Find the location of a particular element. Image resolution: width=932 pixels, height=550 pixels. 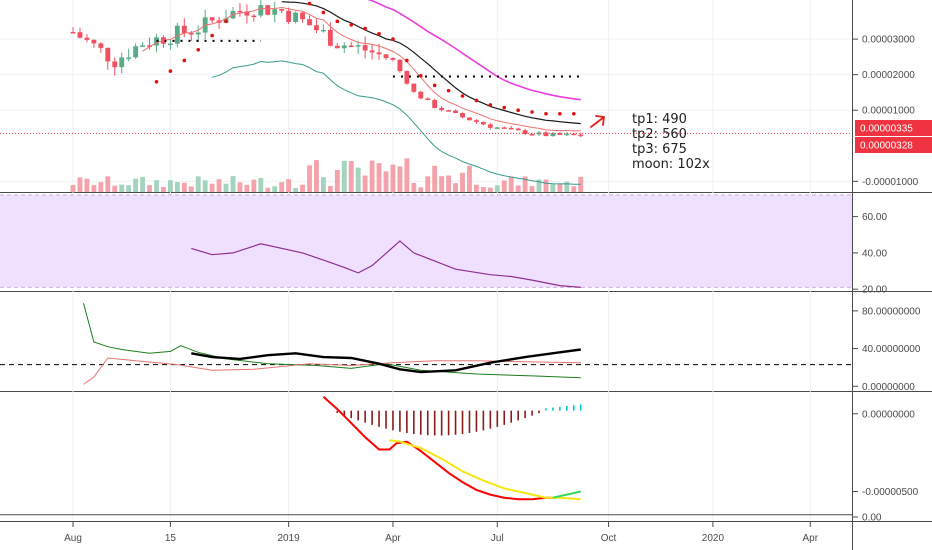

price-tag-label: 0.00000328 is located at coordinates (886, 146).